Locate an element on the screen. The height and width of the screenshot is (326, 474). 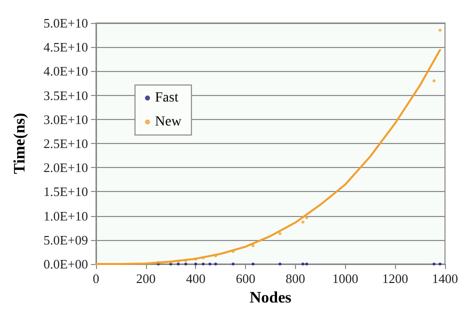
legend-label: Fast is located at coordinates (166, 98).